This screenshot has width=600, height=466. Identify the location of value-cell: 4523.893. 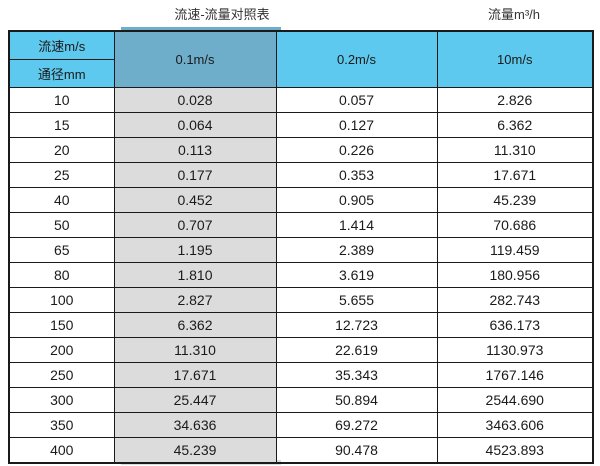
(515, 450).